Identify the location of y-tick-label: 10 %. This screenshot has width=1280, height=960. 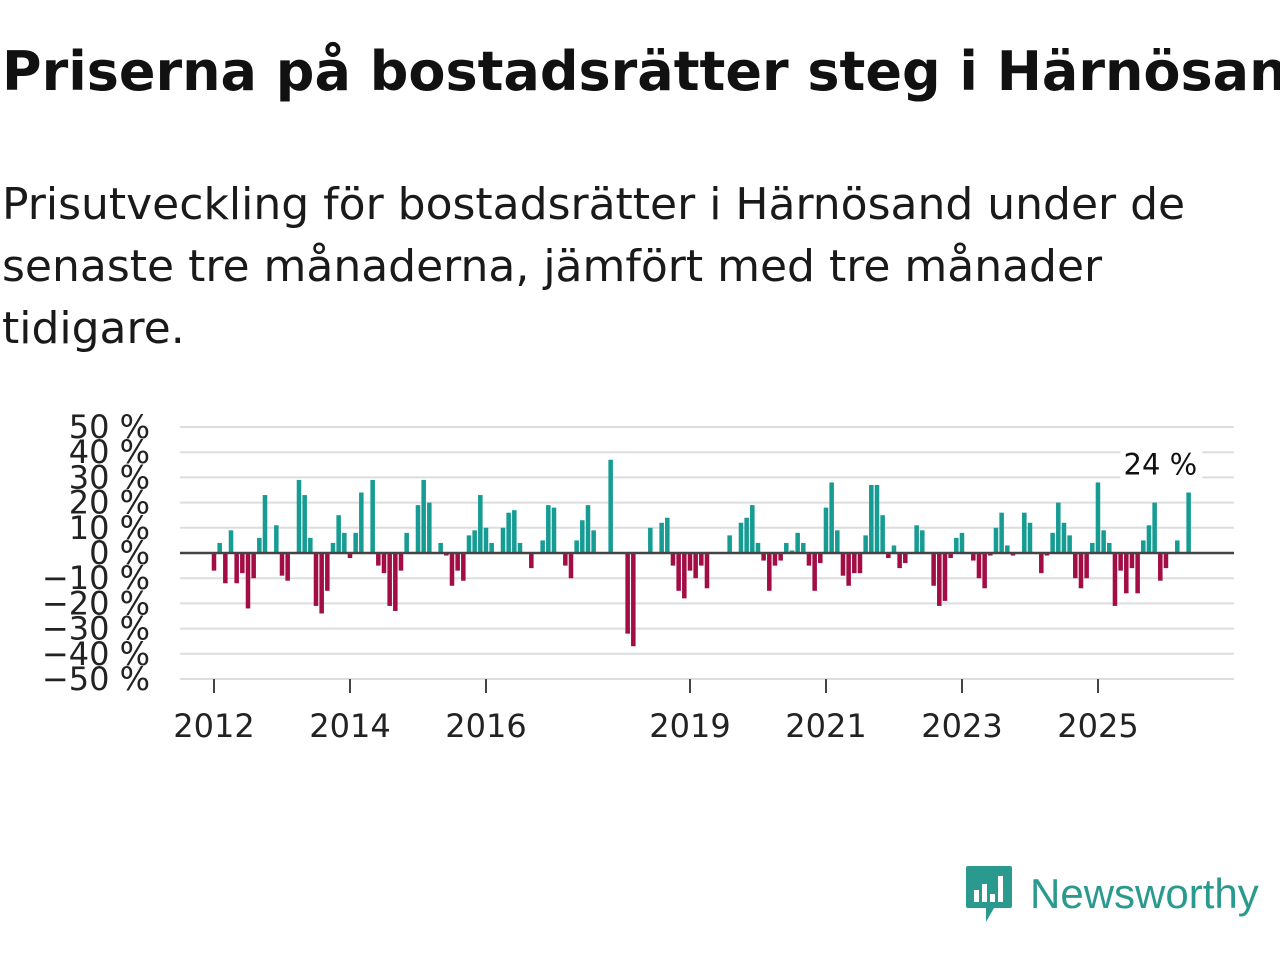
(109, 528).